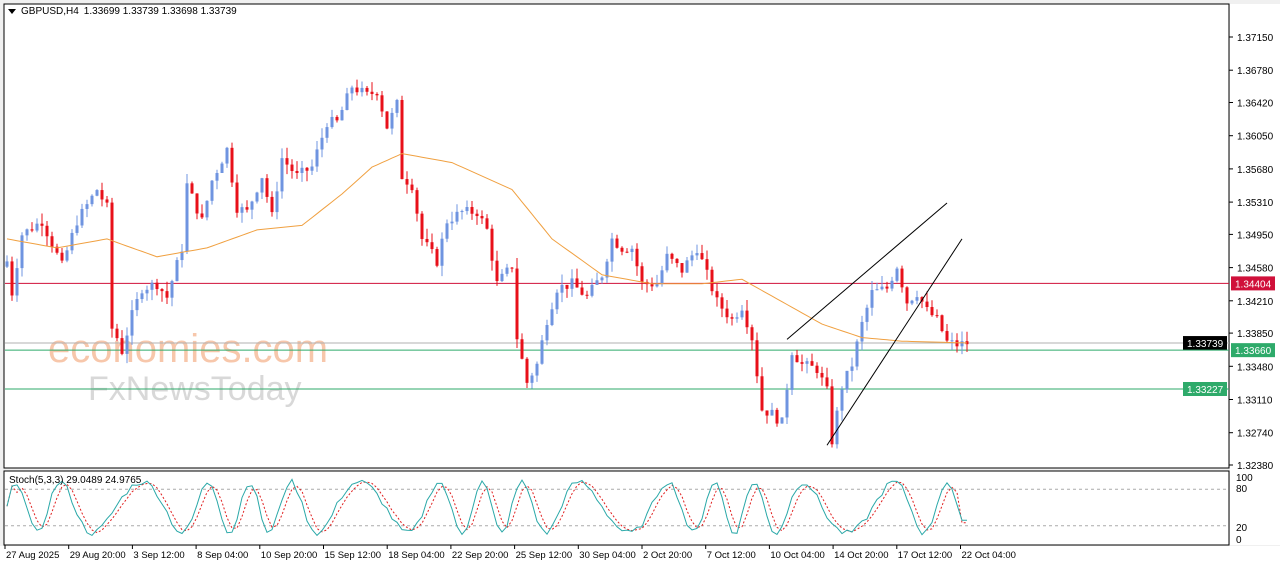 The height and width of the screenshot is (572, 1280). What do you see at coordinates (797, 555) in the screenshot?
I see `time-tick-label: 10 Oct 04:00` at bounding box center [797, 555].